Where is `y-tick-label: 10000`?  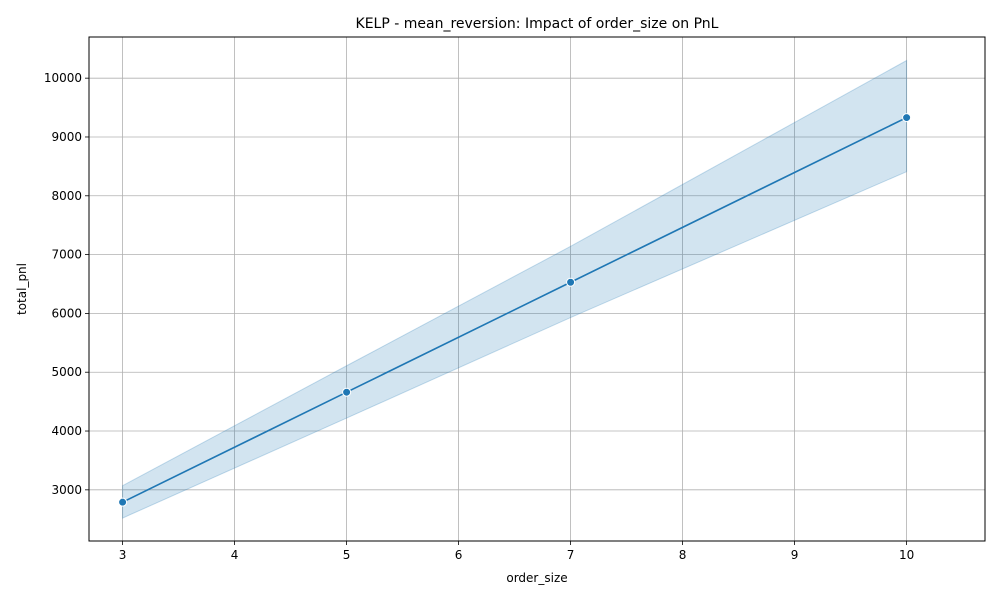
y-tick-label: 10000 is located at coordinates (63, 78).